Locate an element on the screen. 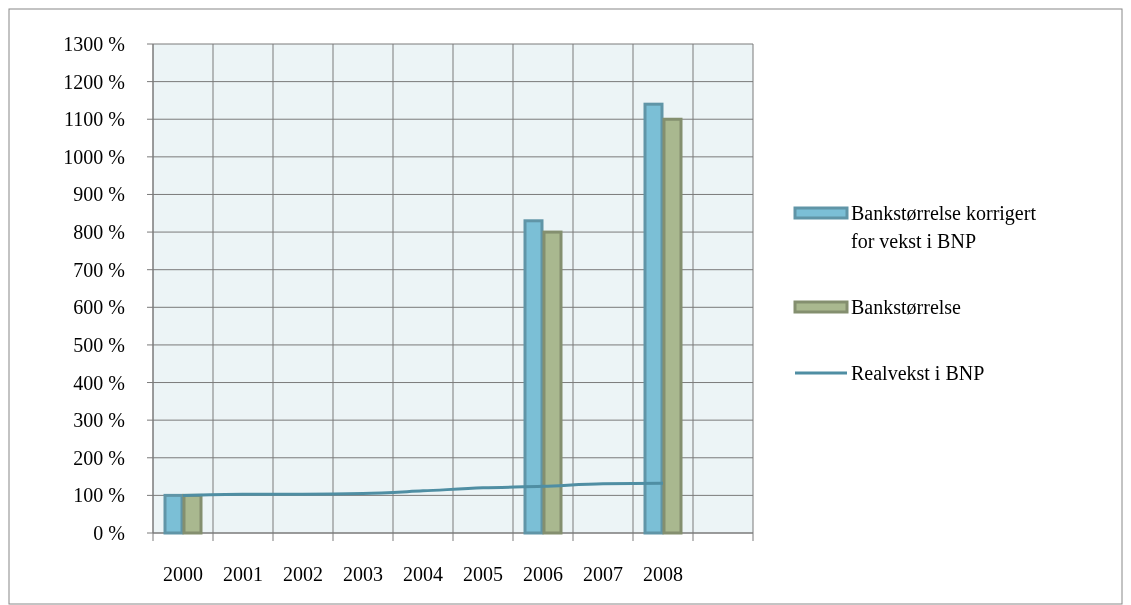 This screenshot has height=605, width=1131. y-tick-label: 800 % is located at coordinates (99, 232).